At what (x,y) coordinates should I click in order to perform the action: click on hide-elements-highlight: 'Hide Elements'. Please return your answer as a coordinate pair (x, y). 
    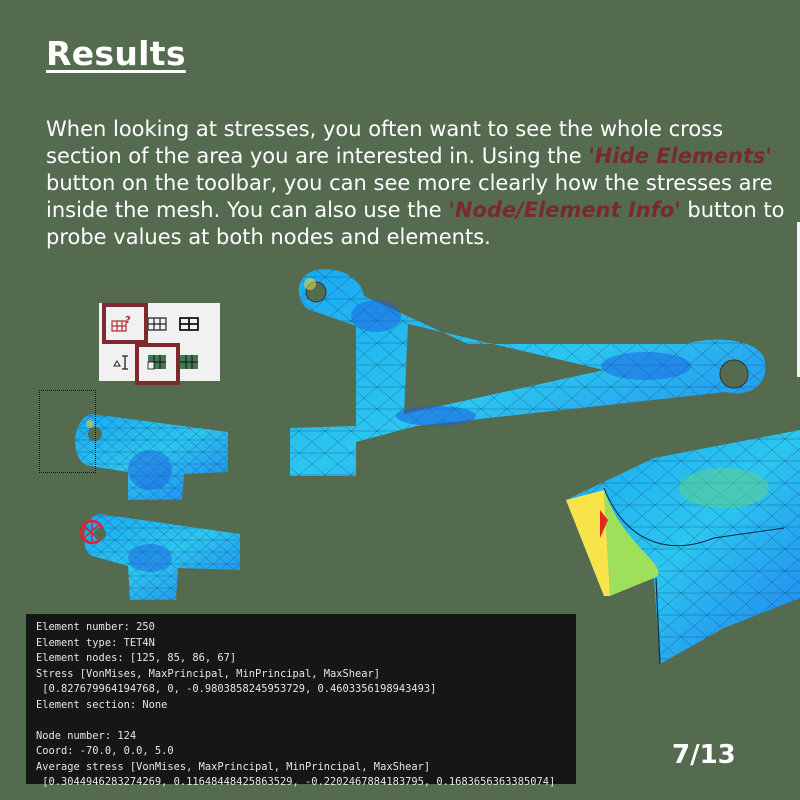
    Looking at the image, I should click on (680, 156).